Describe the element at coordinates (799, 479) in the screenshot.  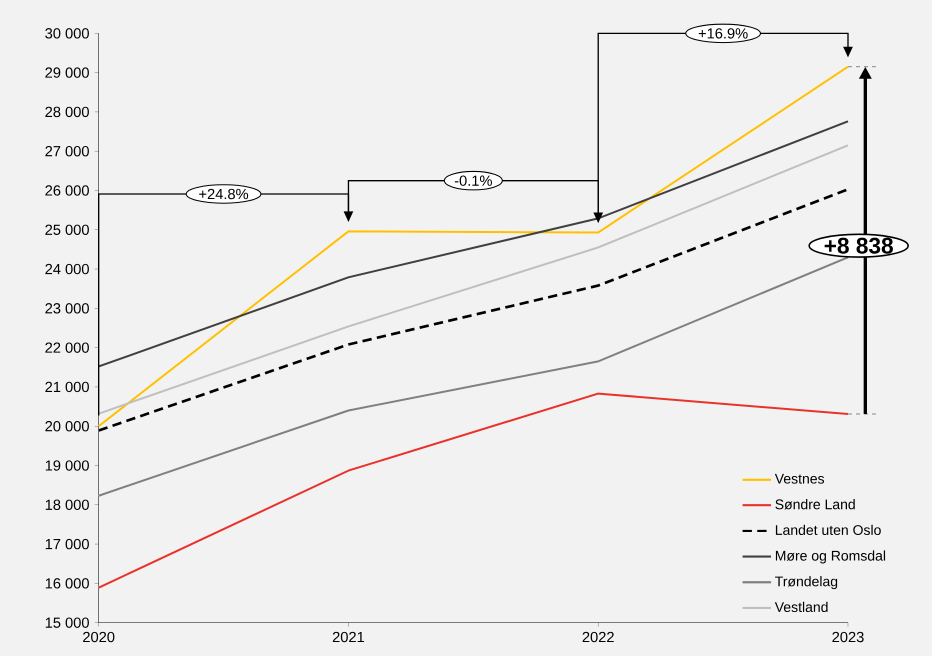
I see `legend-label: Vestnes` at that location.